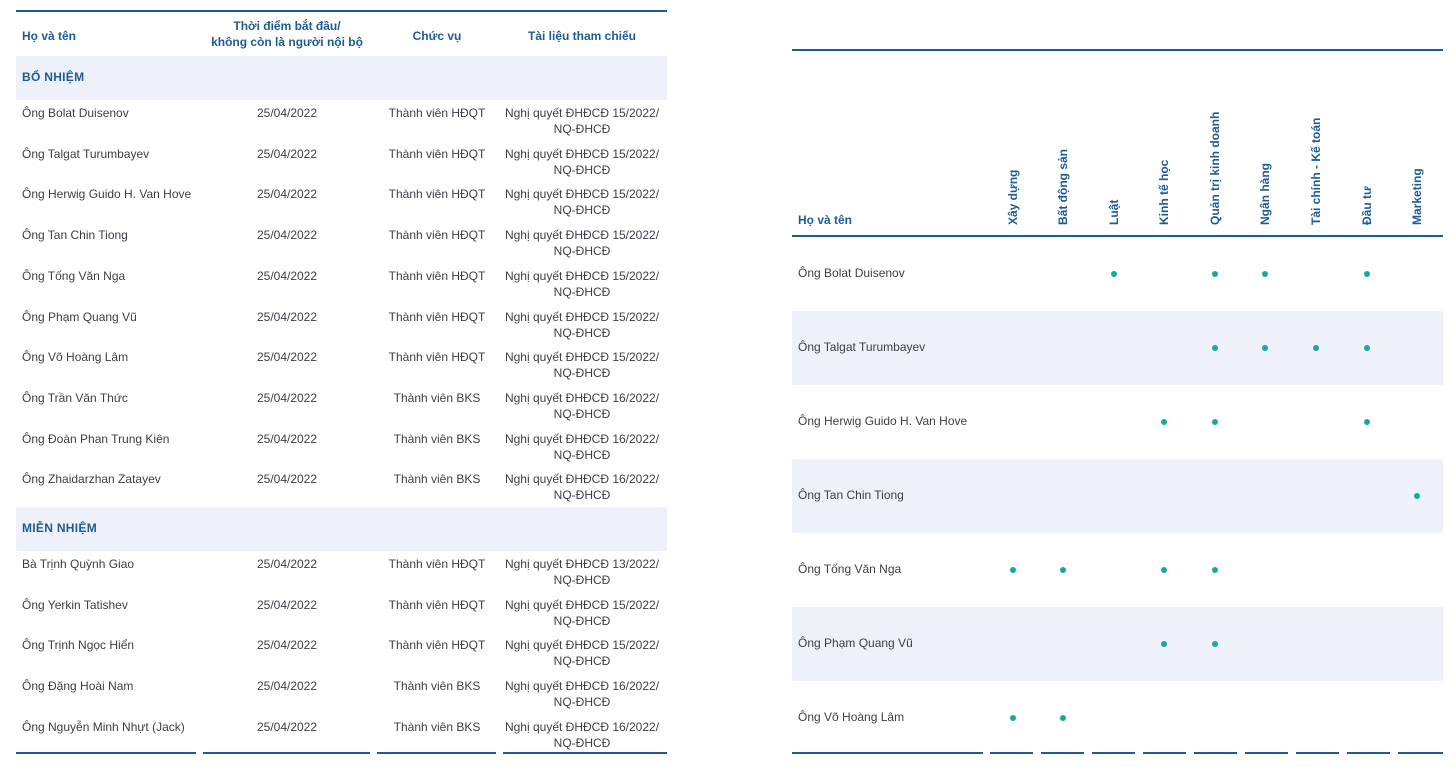 The height and width of the screenshot is (767, 1456). I want to click on matrix-row: Ông Tống Văn Nga, so click(1117, 570).